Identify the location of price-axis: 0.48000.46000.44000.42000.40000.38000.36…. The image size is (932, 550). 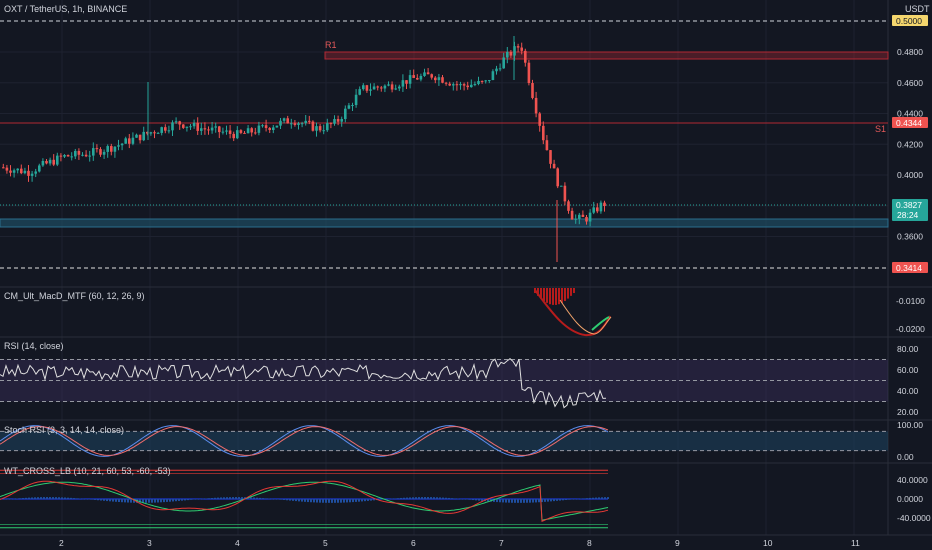
(911, 269).